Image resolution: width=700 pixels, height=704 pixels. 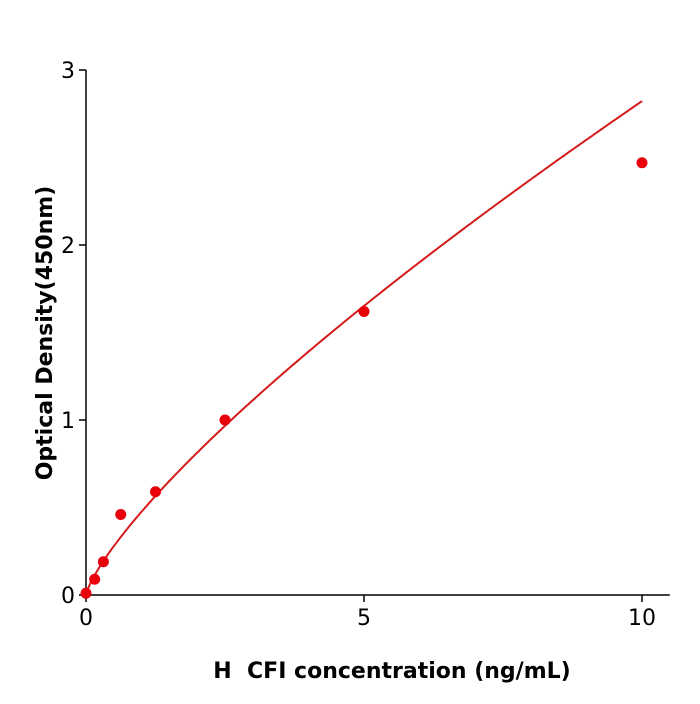 What do you see at coordinates (68, 596) in the screenshot?
I see `y-tick-label: 0` at bounding box center [68, 596].